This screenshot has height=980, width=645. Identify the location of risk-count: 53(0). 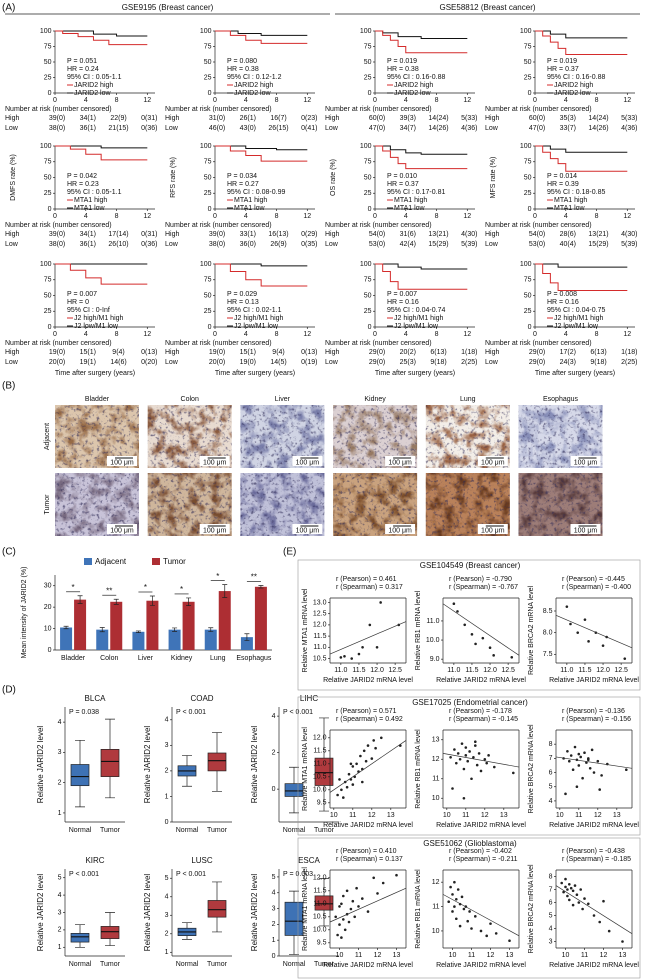
(377, 244).